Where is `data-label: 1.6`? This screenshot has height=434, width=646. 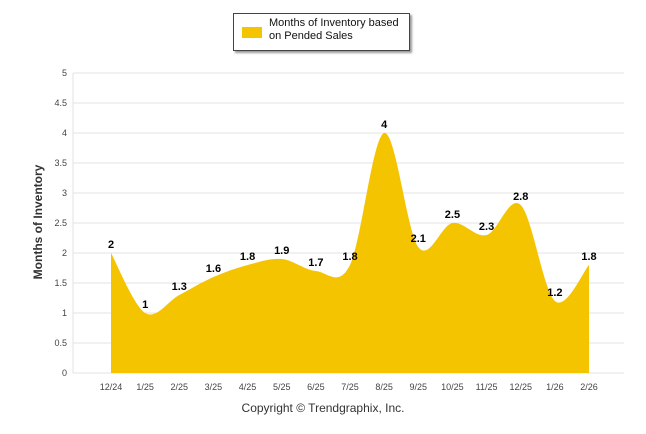 data-label: 1.6 is located at coordinates (213, 269).